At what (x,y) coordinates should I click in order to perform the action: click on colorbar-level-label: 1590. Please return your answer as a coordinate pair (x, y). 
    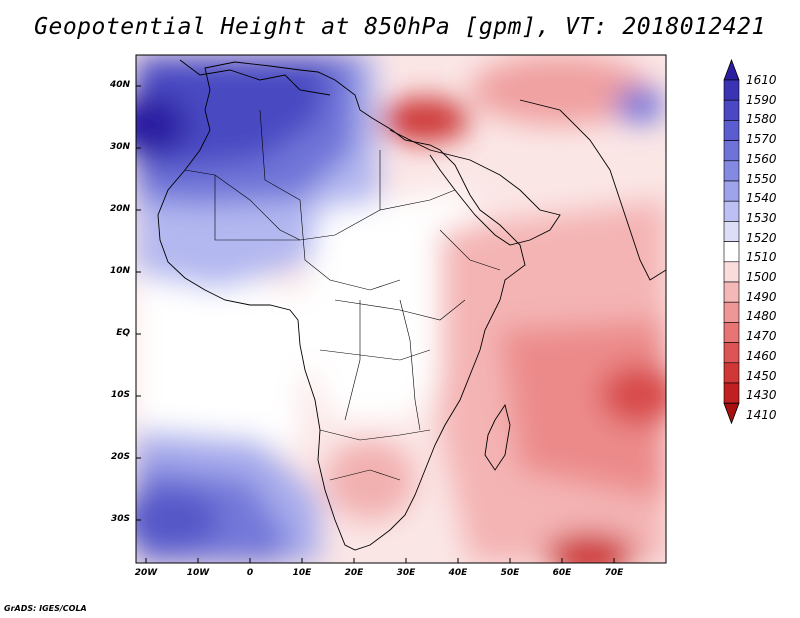
    Looking at the image, I should click on (761, 99).